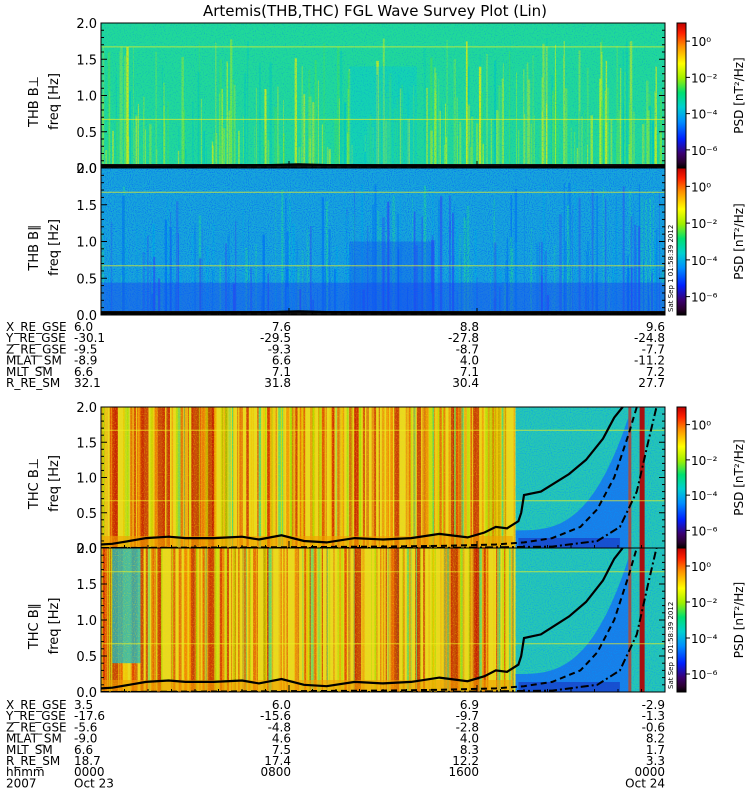 The width and height of the screenshot is (750, 800). I want to click on ephem-value: -1.3, so click(653, 716).